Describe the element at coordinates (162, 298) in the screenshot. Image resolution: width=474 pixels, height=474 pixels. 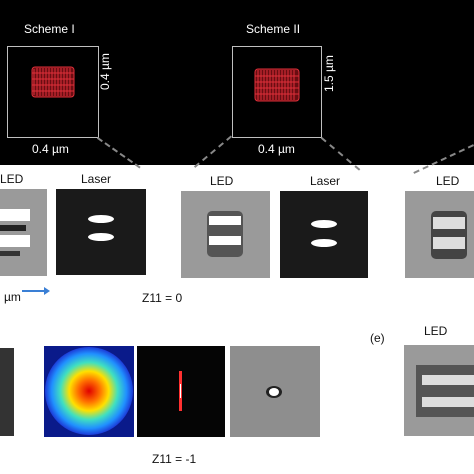
I see `row1-caption: Z11 = 0` at that location.